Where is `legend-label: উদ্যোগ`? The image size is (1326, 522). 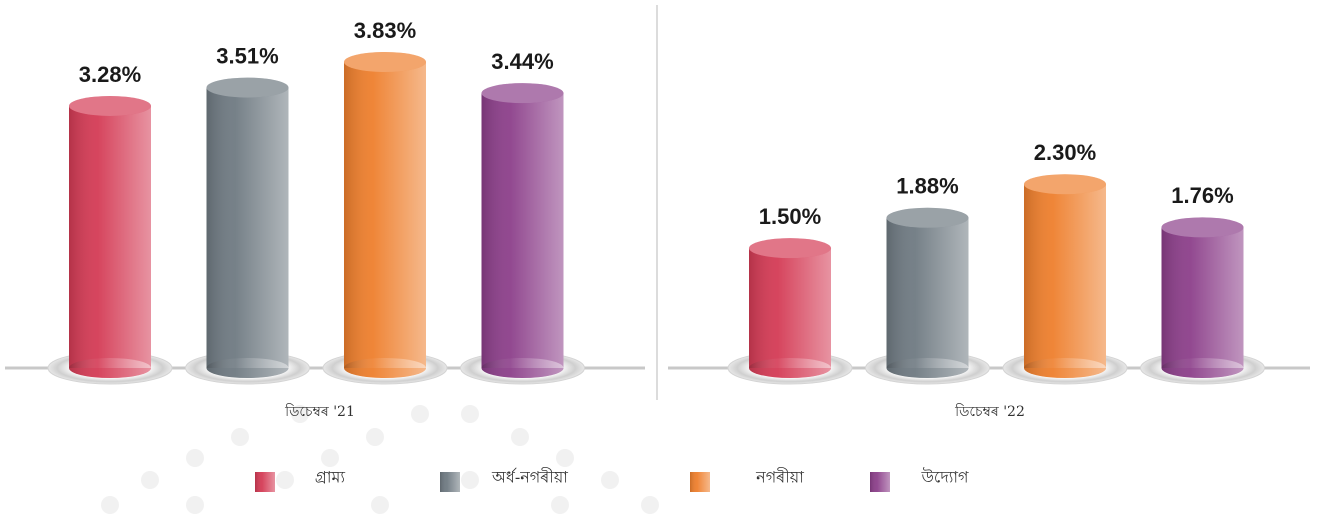 legend-label: উদ্যোগ is located at coordinates (944, 477).